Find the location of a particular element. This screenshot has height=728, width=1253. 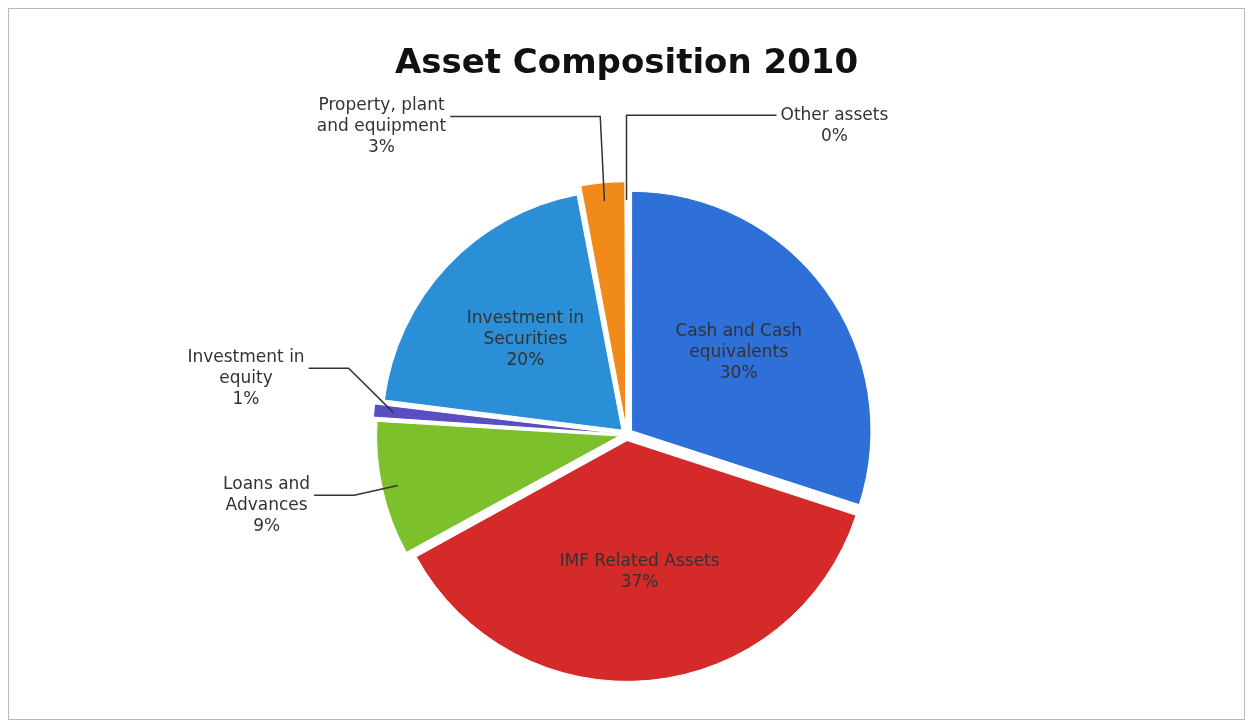

category-label: Other assets is located at coordinates (834, 113).